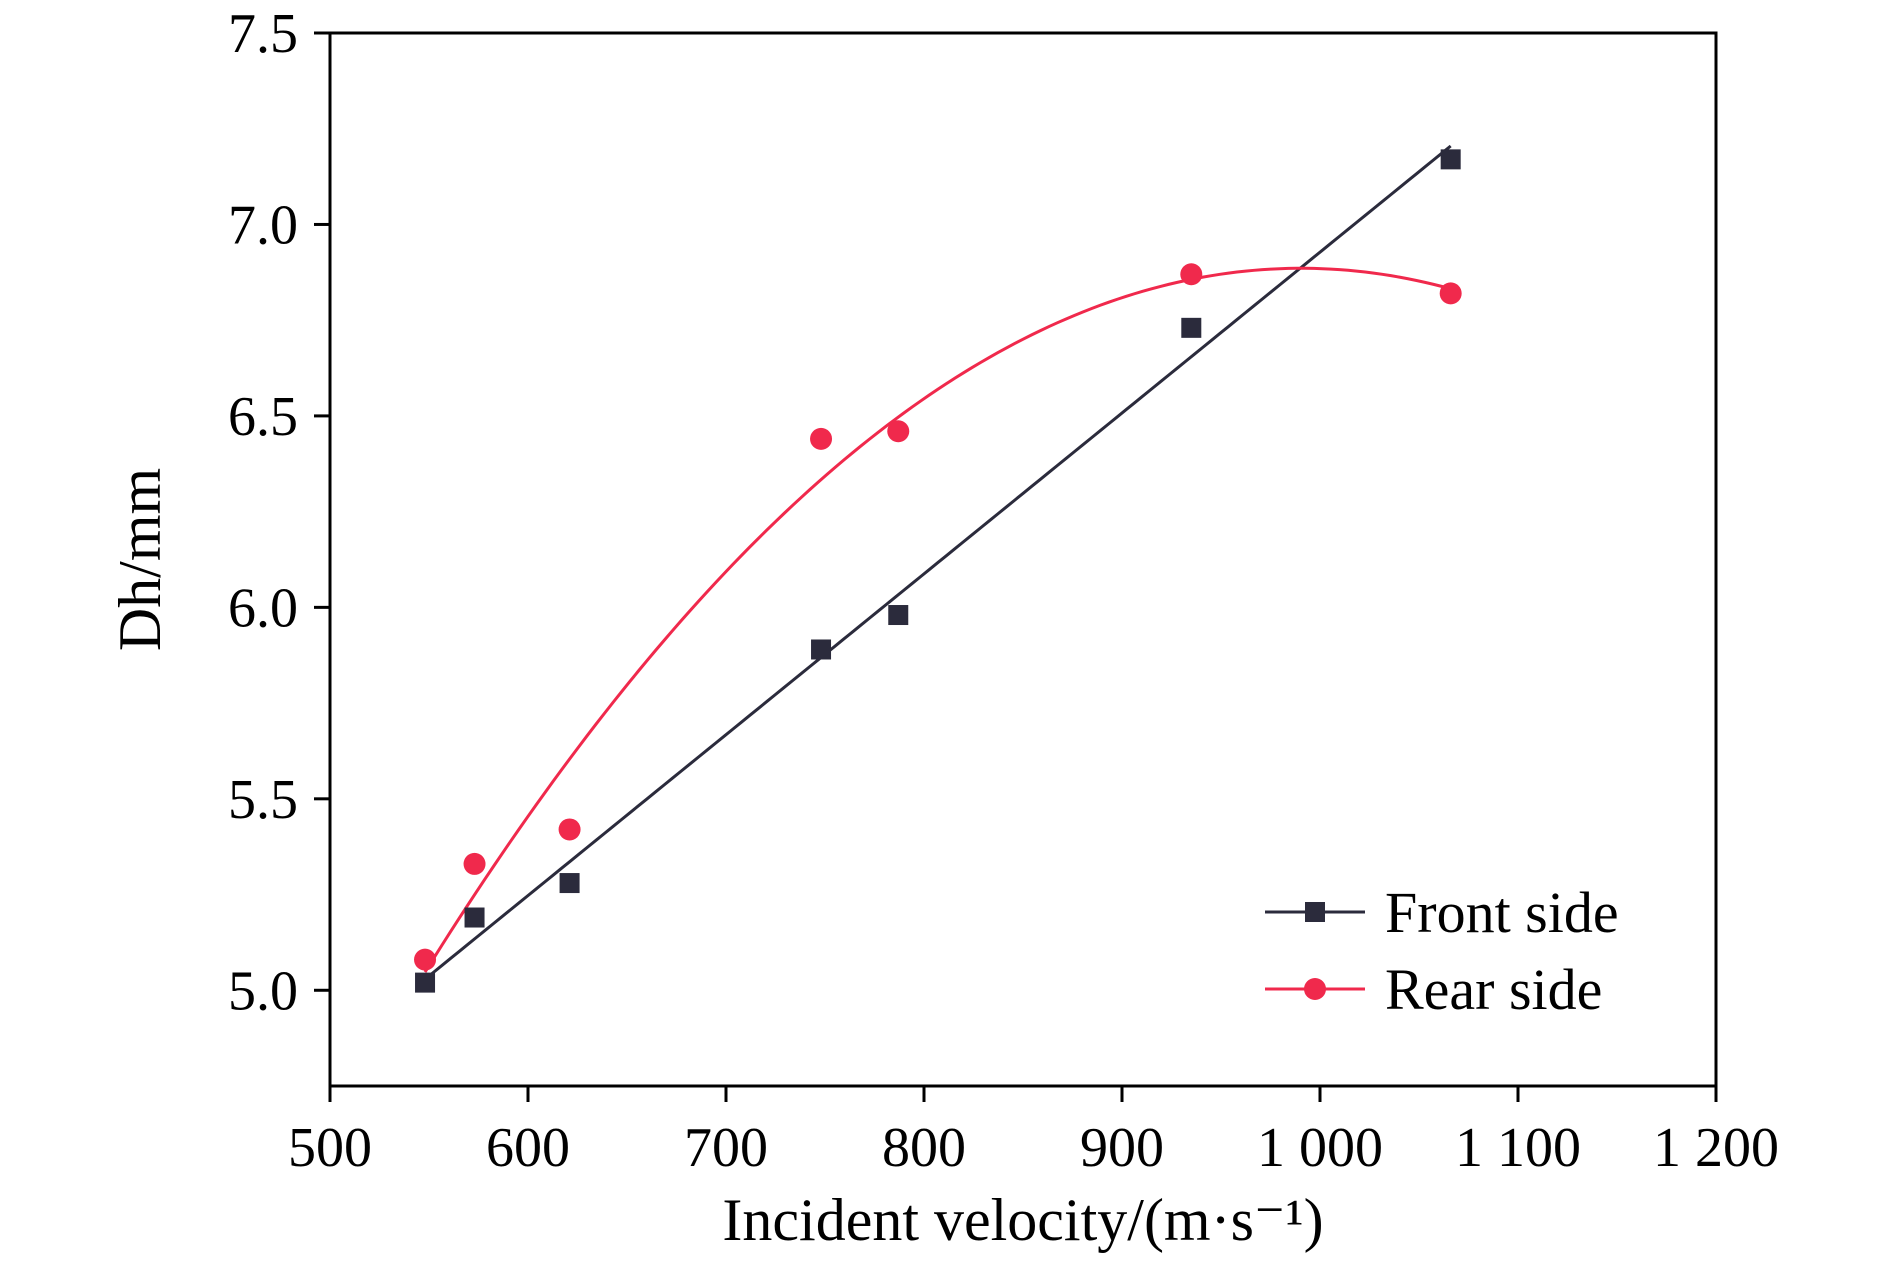 Image resolution: width=1890 pixels, height=1269 pixels. What do you see at coordinates (1493, 989) in the screenshot?
I see `legend-label: Rear side` at bounding box center [1493, 989].